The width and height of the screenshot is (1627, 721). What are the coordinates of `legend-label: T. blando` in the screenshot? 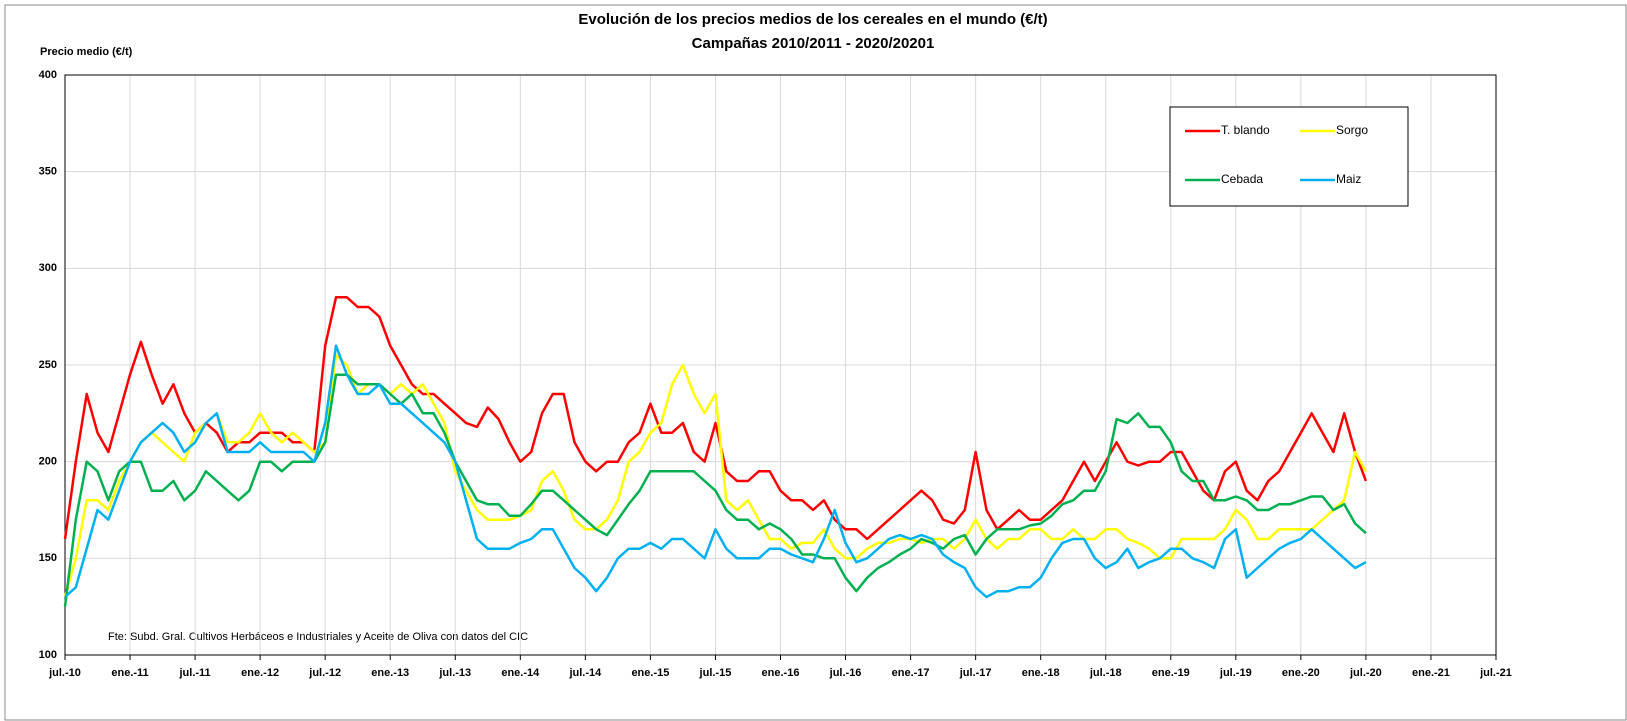 It's located at (1245, 130).